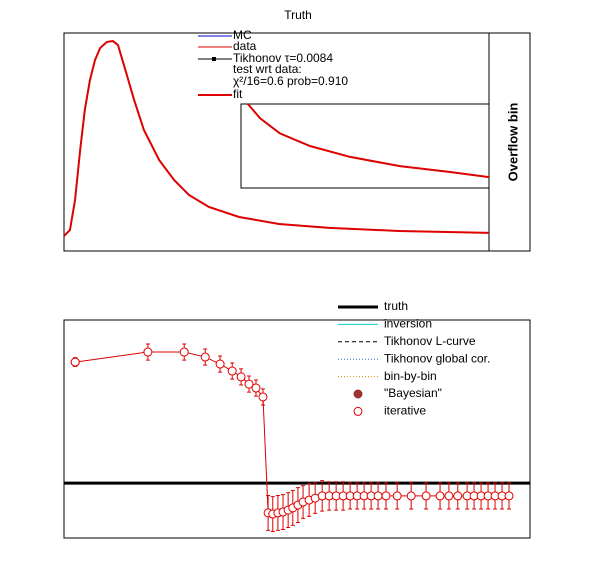  I want to click on legend-label: fit, so click(238, 94).